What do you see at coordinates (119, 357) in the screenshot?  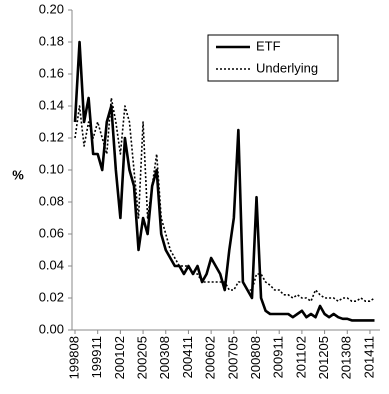 I see `x-tick-label: 200102` at bounding box center [119, 357].